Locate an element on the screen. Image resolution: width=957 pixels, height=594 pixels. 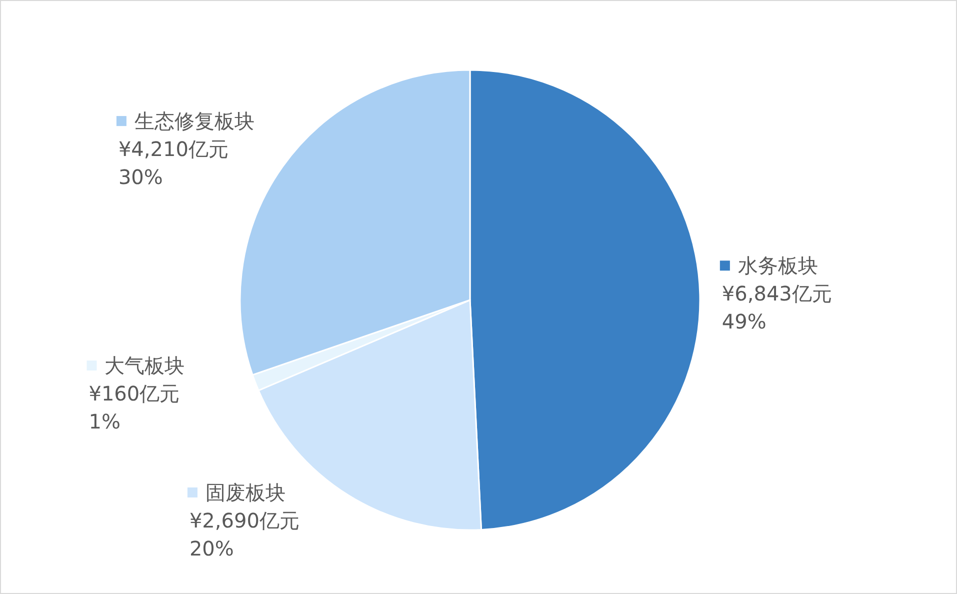
data-label: ¥160亿元 1% is located at coordinates (134, 408).